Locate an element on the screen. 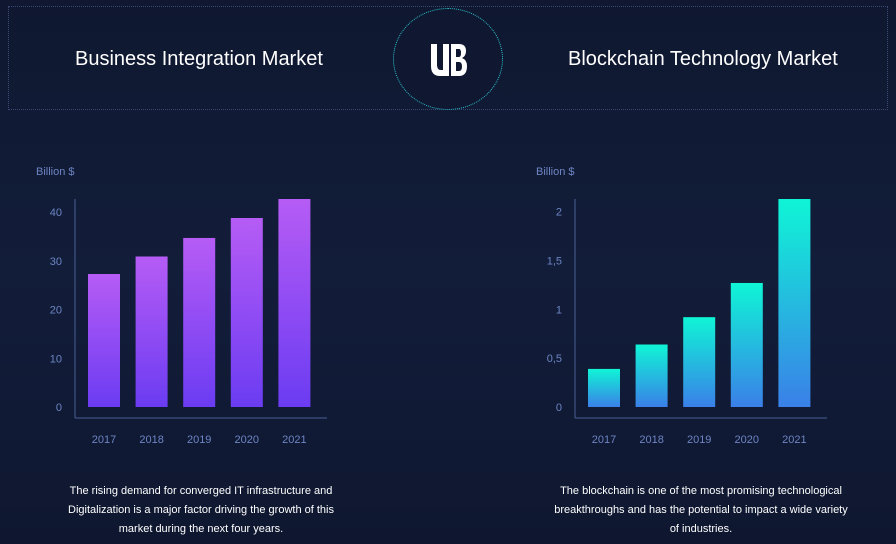 Image resolution: width=896 pixels, height=544 pixels. blockchain-technology-x-tick-label: 2018 is located at coordinates (651, 440).